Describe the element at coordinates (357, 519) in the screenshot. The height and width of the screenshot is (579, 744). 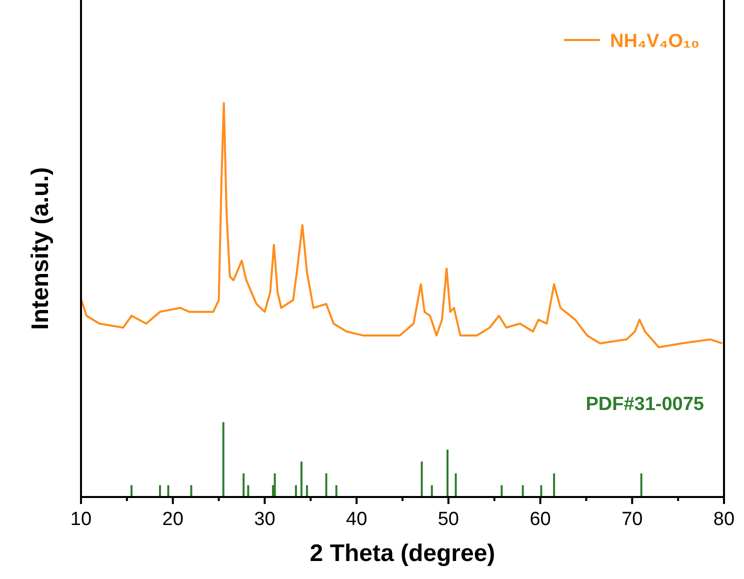
I see `x-tick-label: 40` at that location.